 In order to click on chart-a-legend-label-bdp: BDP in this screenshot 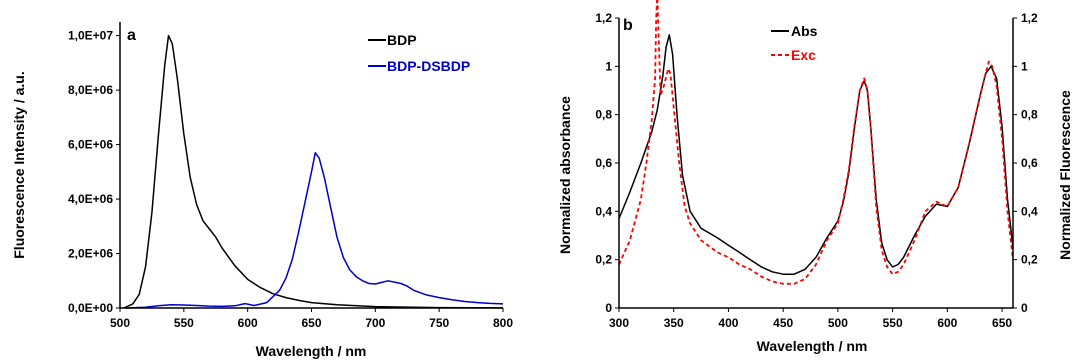, I will do `click(402, 40)`.